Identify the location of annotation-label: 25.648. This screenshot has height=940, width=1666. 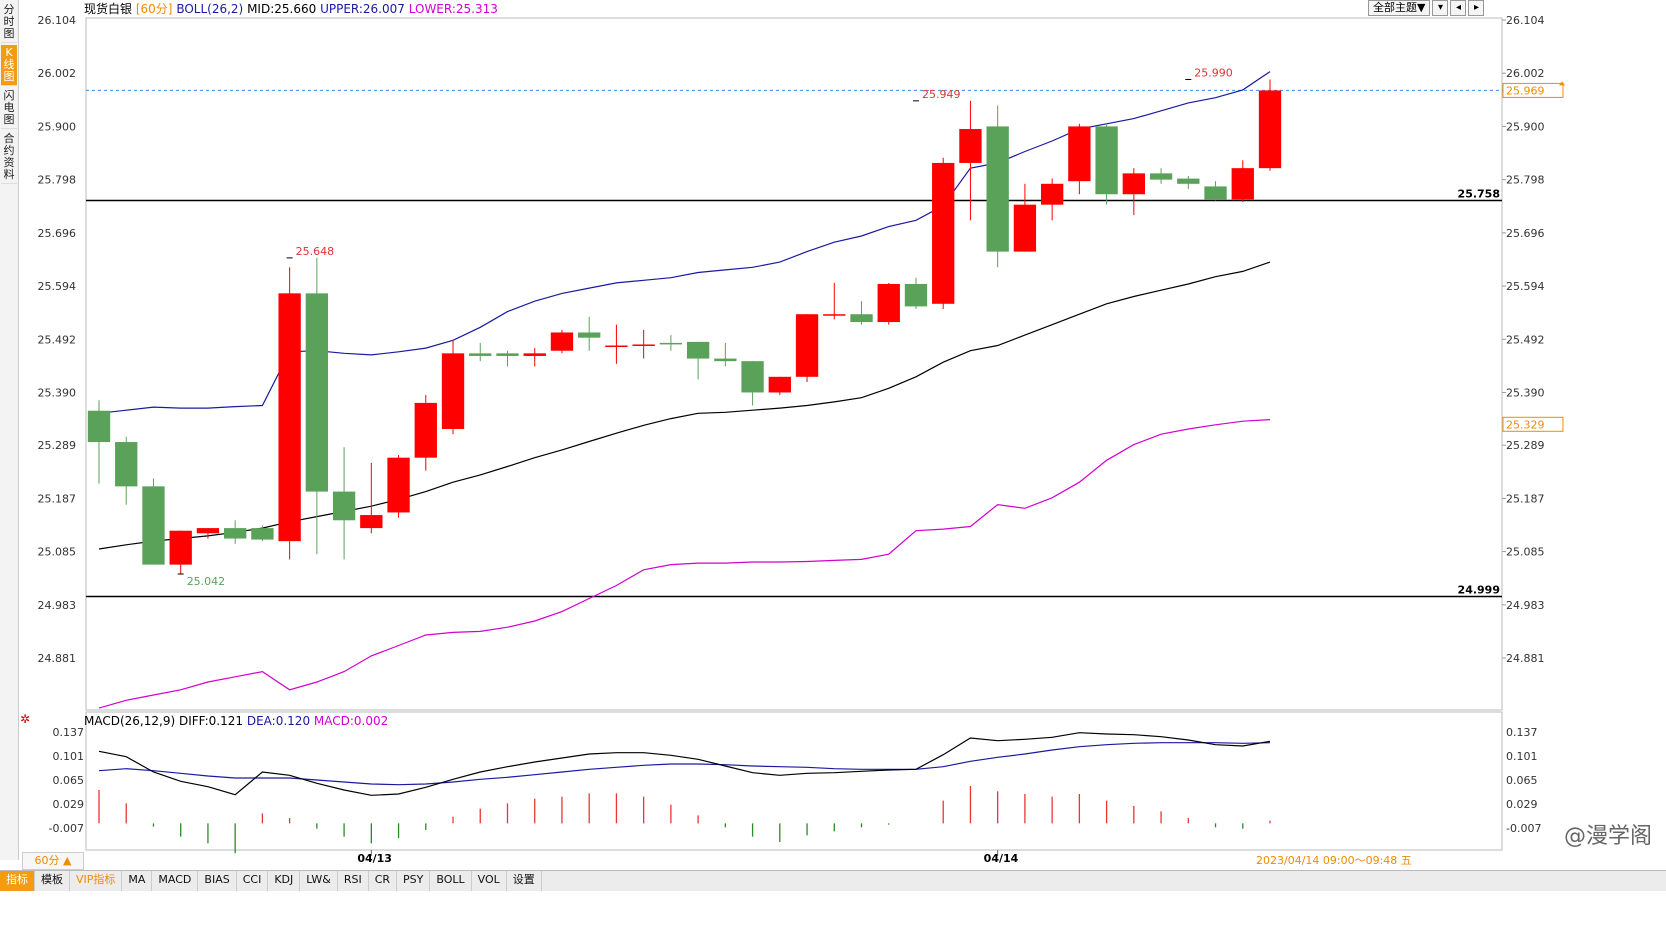
(315, 251).